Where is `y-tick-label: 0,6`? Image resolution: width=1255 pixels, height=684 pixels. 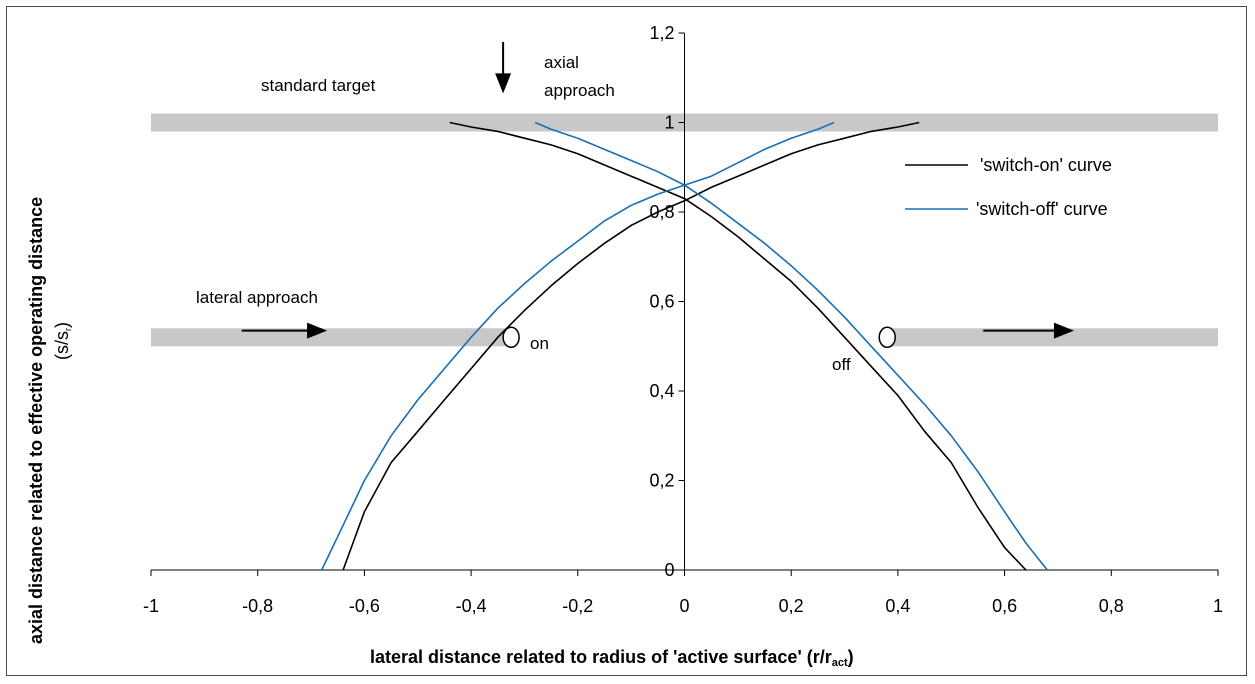
y-tick-label: 0,6 is located at coordinates (661, 302).